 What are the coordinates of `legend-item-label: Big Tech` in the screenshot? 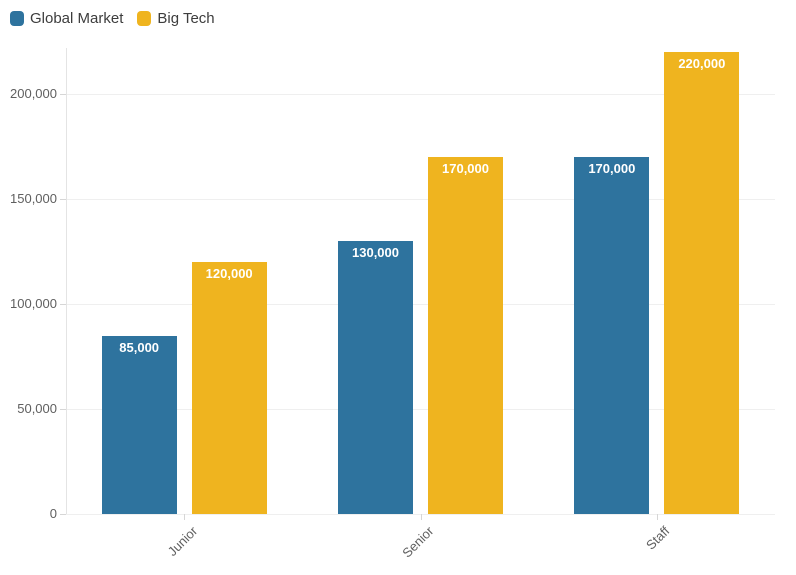 It's located at (186, 18).